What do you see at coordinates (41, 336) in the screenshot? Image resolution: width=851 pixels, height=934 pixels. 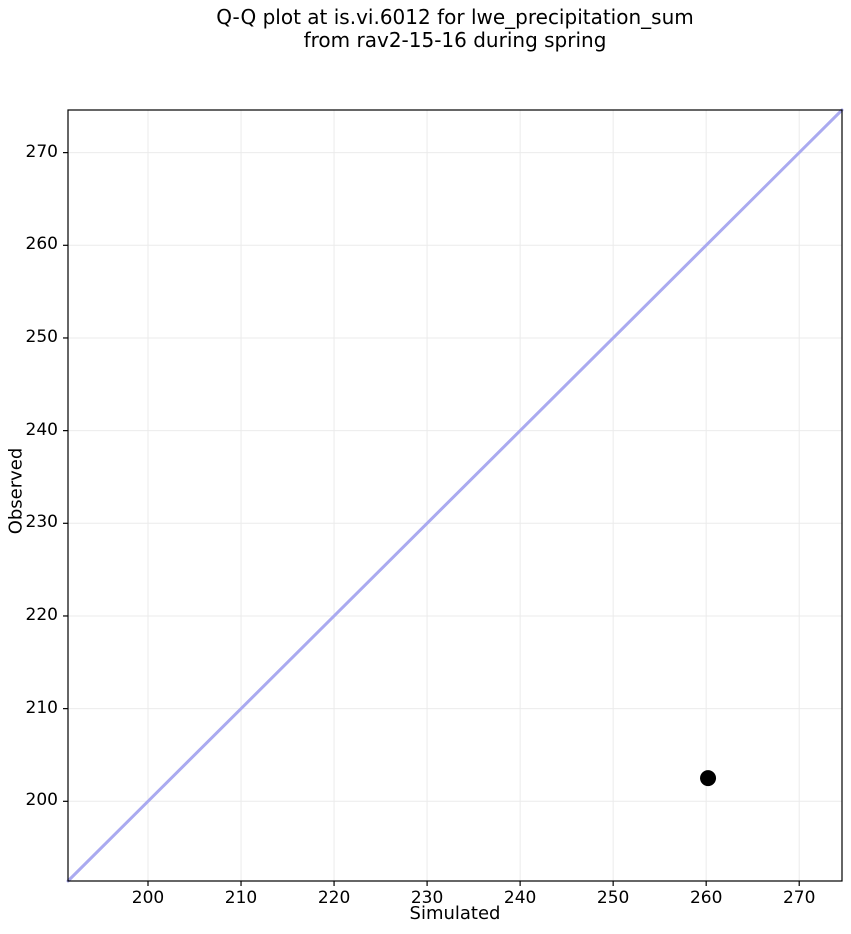 I see `y-tick-label: 250` at bounding box center [41, 336].